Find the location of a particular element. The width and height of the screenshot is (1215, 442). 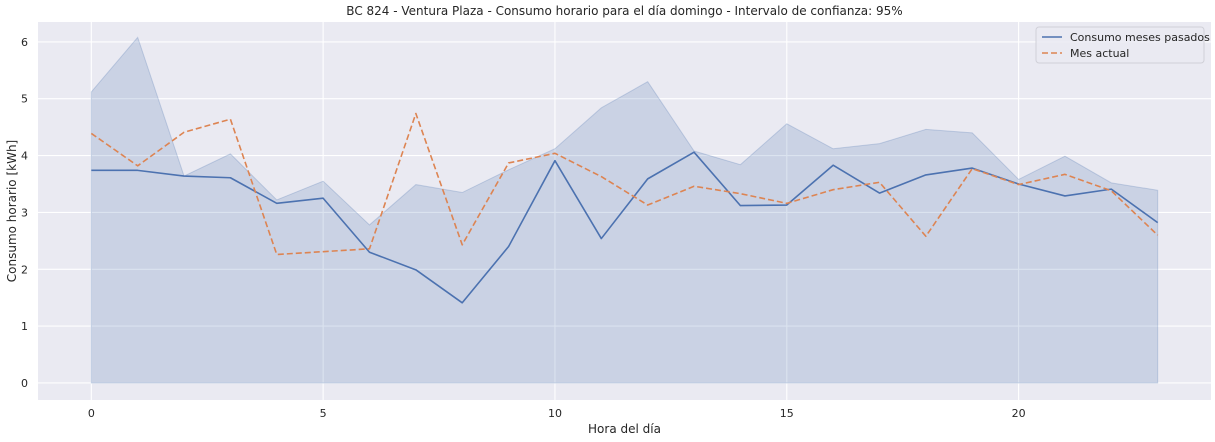

y-axis-title: Consumo horario [kWh] is located at coordinates (12, 211).